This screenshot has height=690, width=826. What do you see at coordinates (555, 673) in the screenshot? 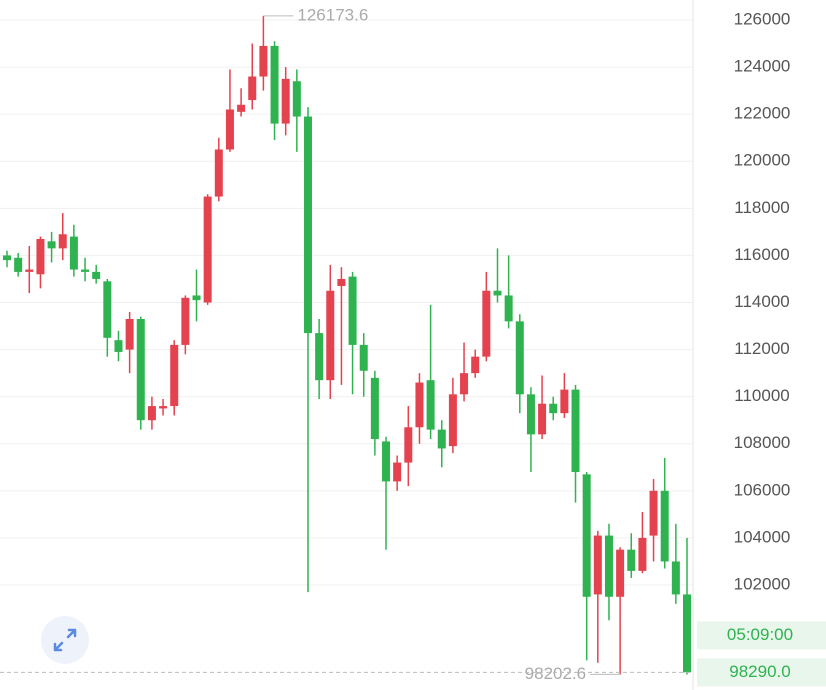
I see `annotation-label: 98202.6` at bounding box center [555, 673].